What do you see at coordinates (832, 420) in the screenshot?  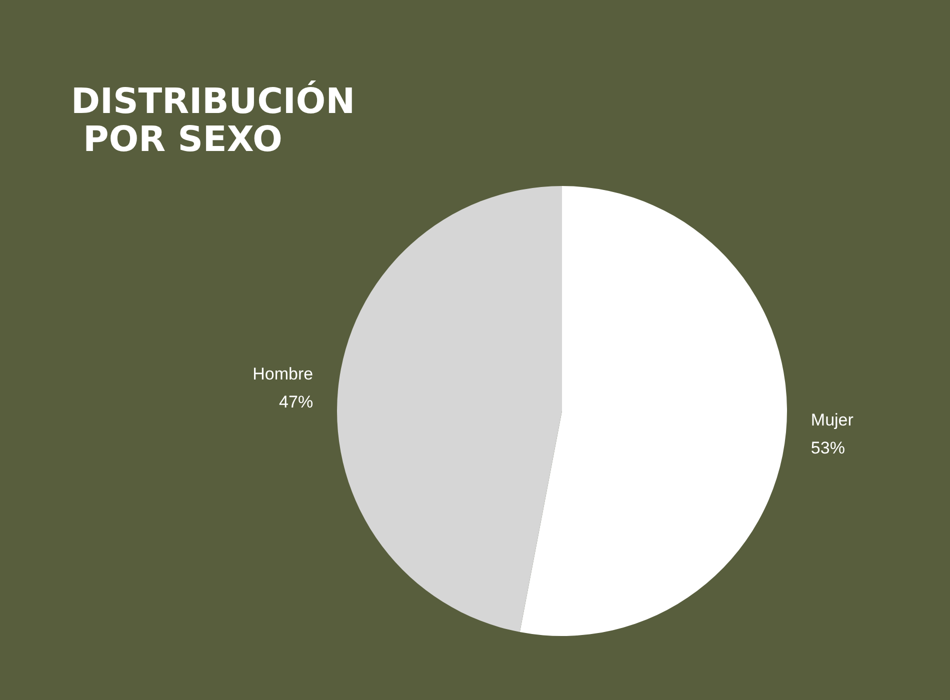 I see `slice-label: Mujer` at bounding box center [832, 420].